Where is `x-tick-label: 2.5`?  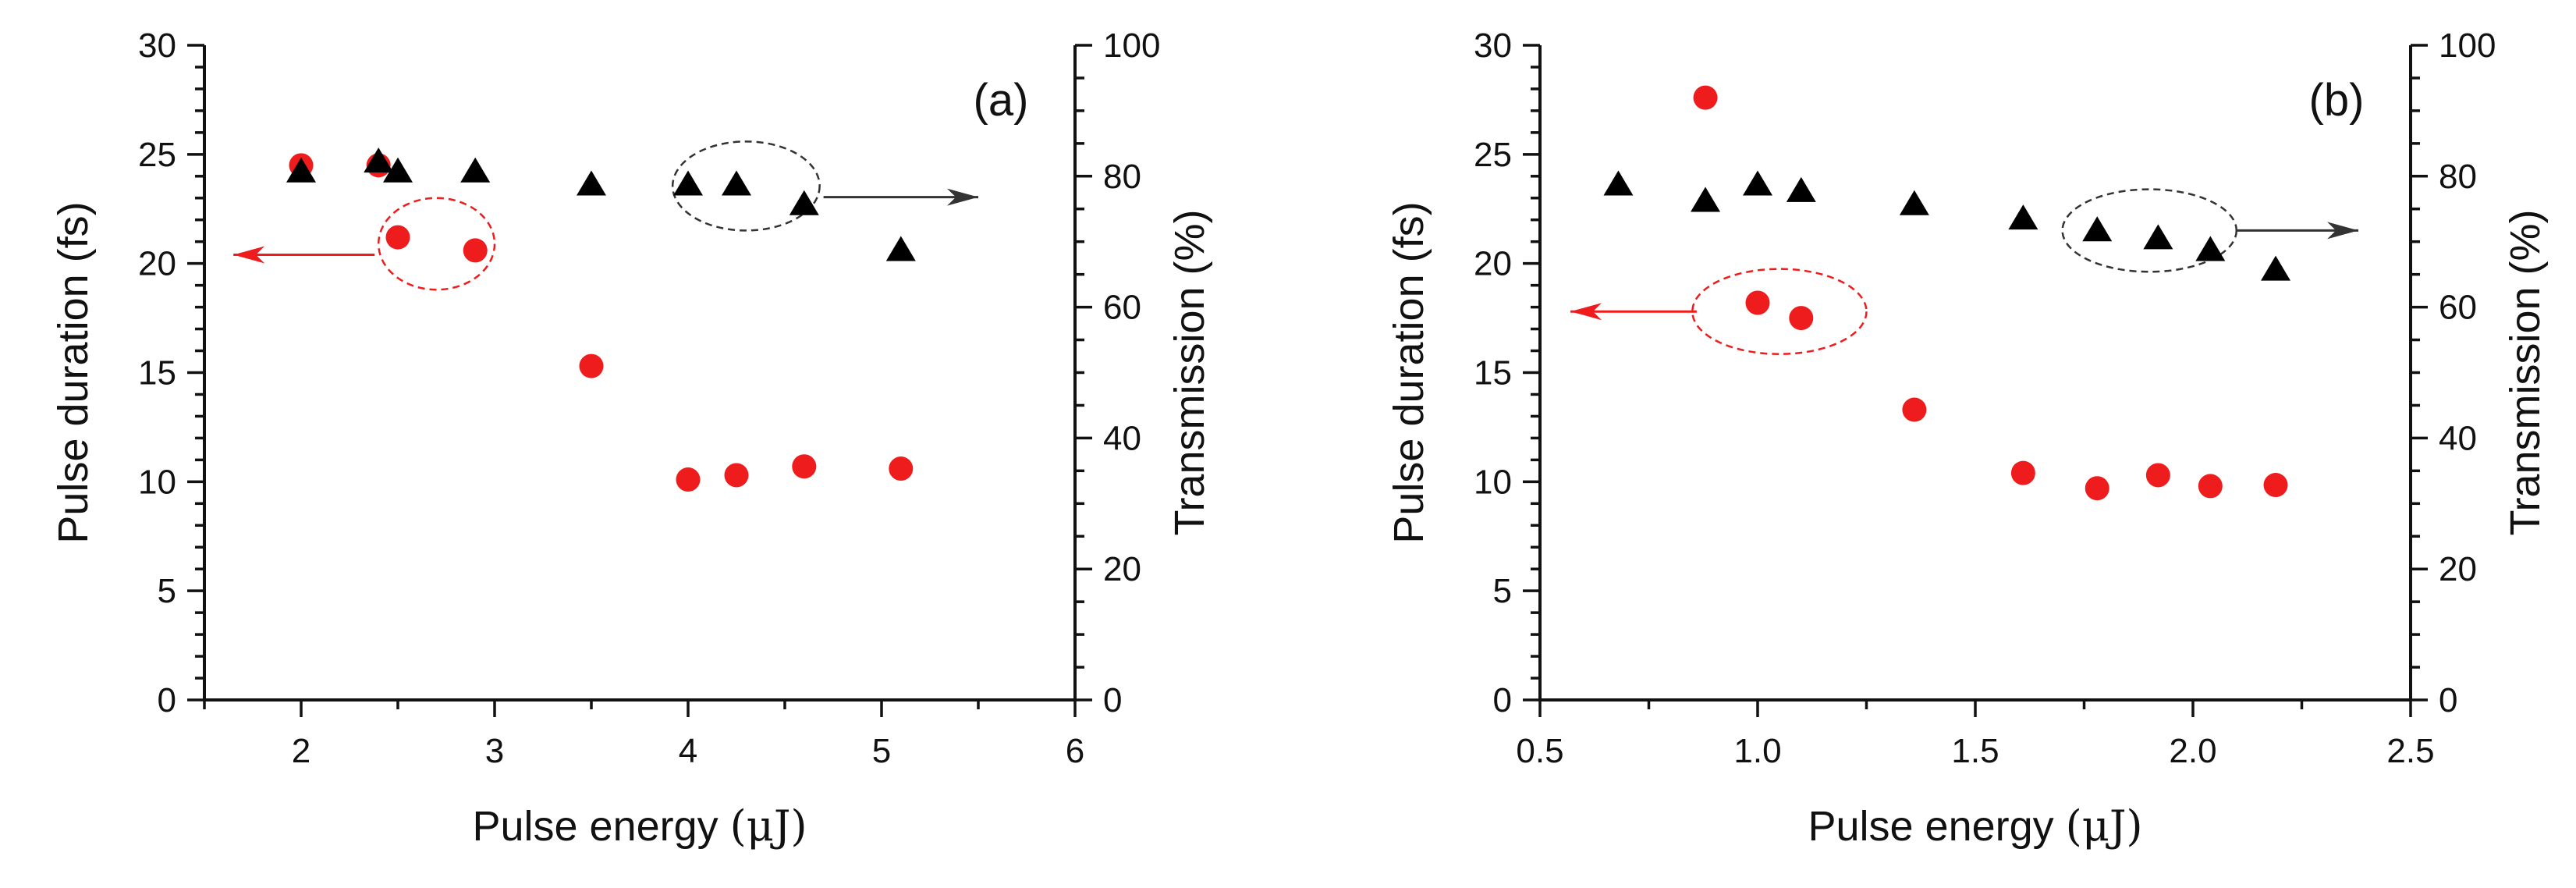 x-tick-label: 2.5 is located at coordinates (2410, 751).